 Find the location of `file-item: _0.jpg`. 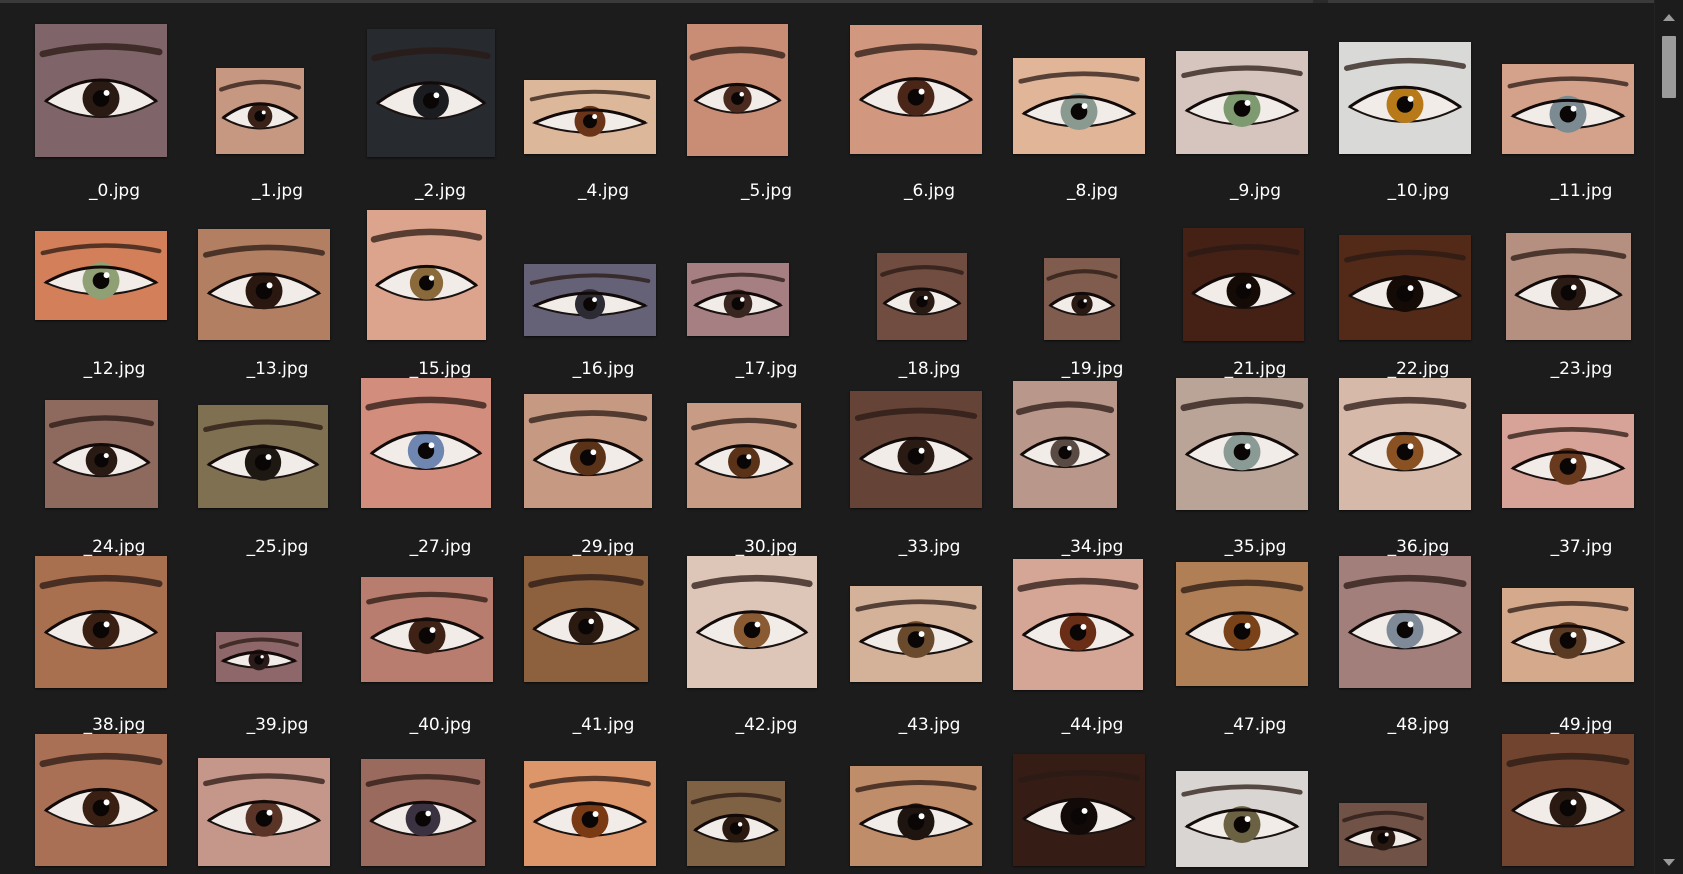

file-item: _0.jpg is located at coordinates (114, 111).